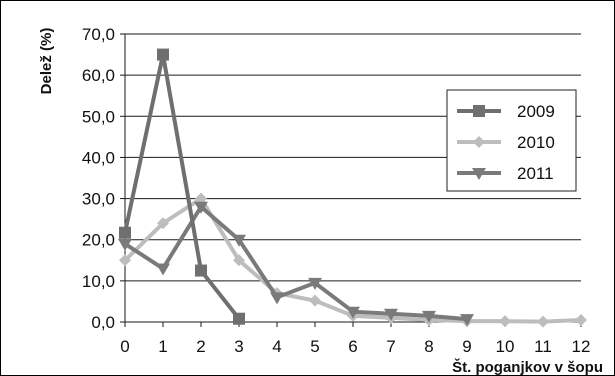 The width and height of the screenshot is (615, 376). What do you see at coordinates (162, 346) in the screenshot?
I see `x-tick-label-1: 1` at bounding box center [162, 346].